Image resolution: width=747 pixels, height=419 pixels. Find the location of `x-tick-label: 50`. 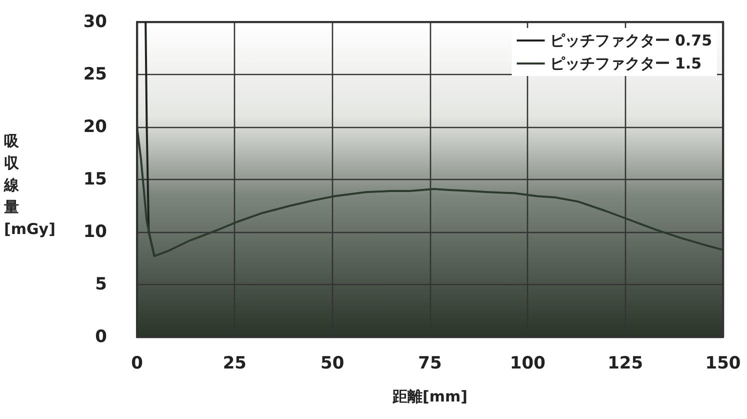

x-tick-label: 50 is located at coordinates (332, 364).